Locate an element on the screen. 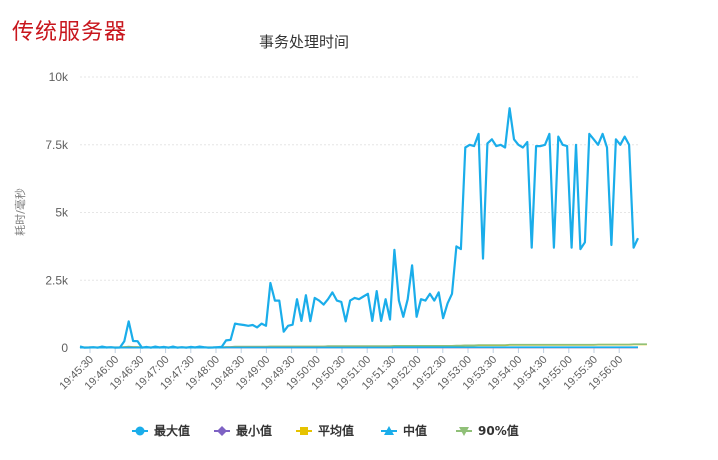 The height and width of the screenshot is (460, 718). legend-marker-triangle is located at coordinates (389, 430).